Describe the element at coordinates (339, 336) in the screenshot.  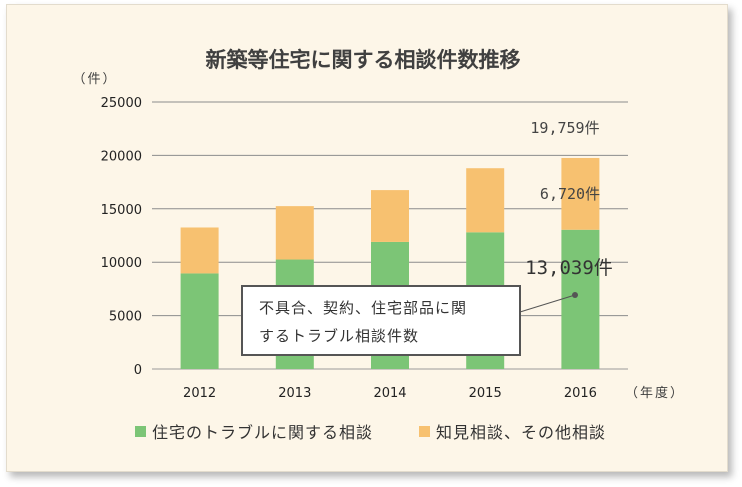
I see `callout-line-2: するトラブル相談件数` at that location.